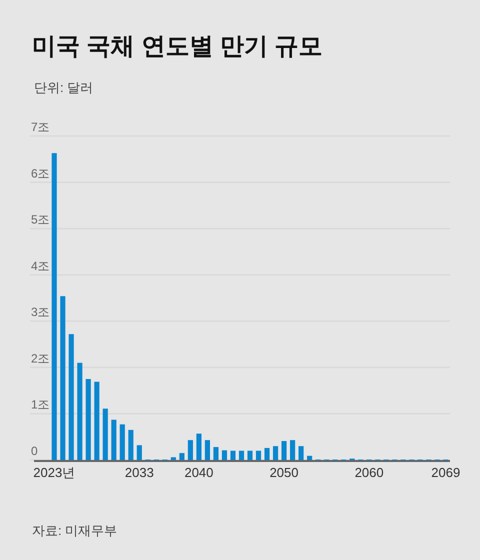  Describe the element at coordinates (40, 127) in the screenshot. I see `y-tick-label: 7조` at that location.